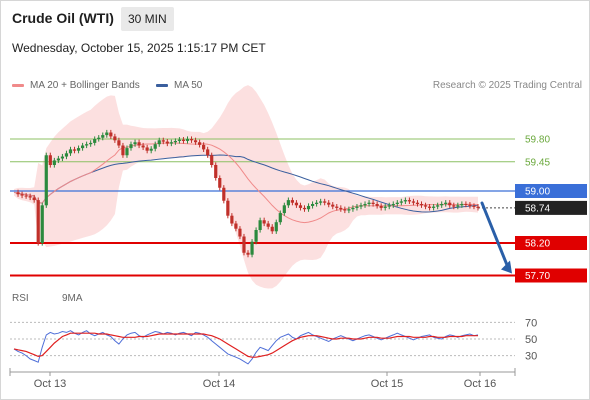 This screenshot has height=400, width=590. I want to click on legend-ma50: MA 50, so click(179, 85).